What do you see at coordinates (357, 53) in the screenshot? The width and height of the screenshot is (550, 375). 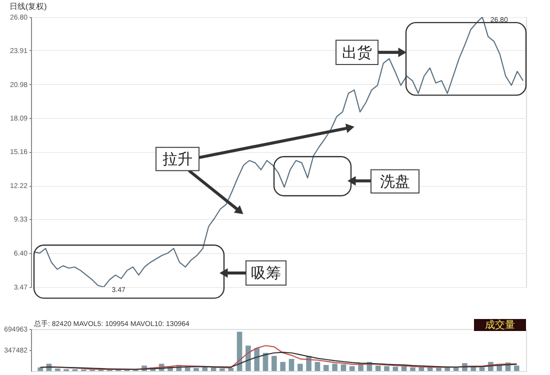 I see `annotation: 出货` at bounding box center [357, 53].